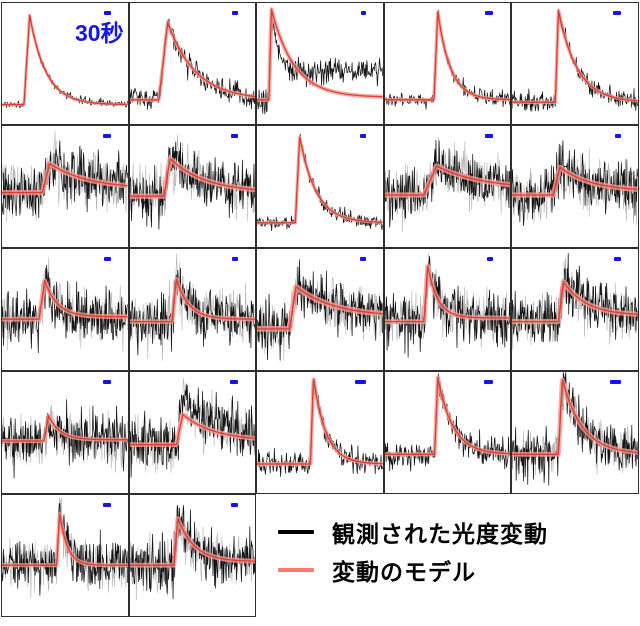 This screenshot has width=640, height=626. I want to click on lightcurve-panel-r1c2, so click(192, 63).